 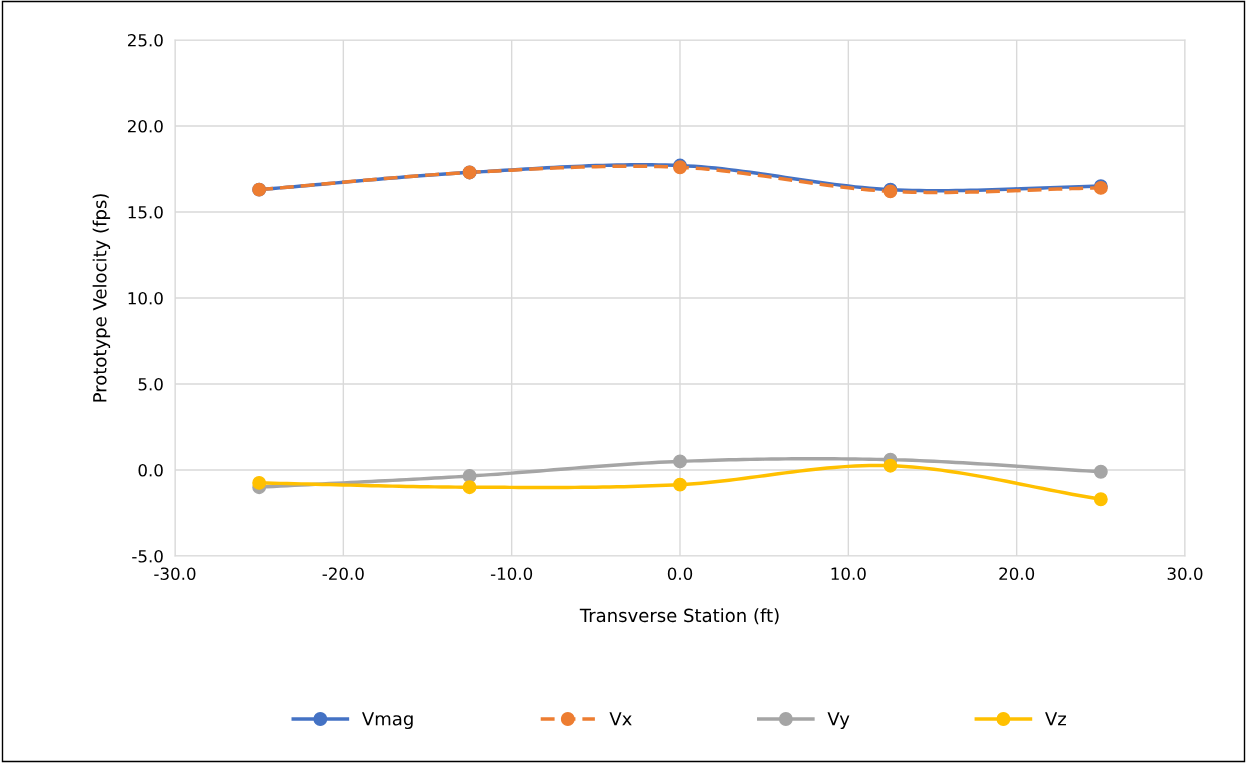 What do you see at coordinates (620, 719) in the screenshot?
I see `legend-label: Vx` at bounding box center [620, 719].